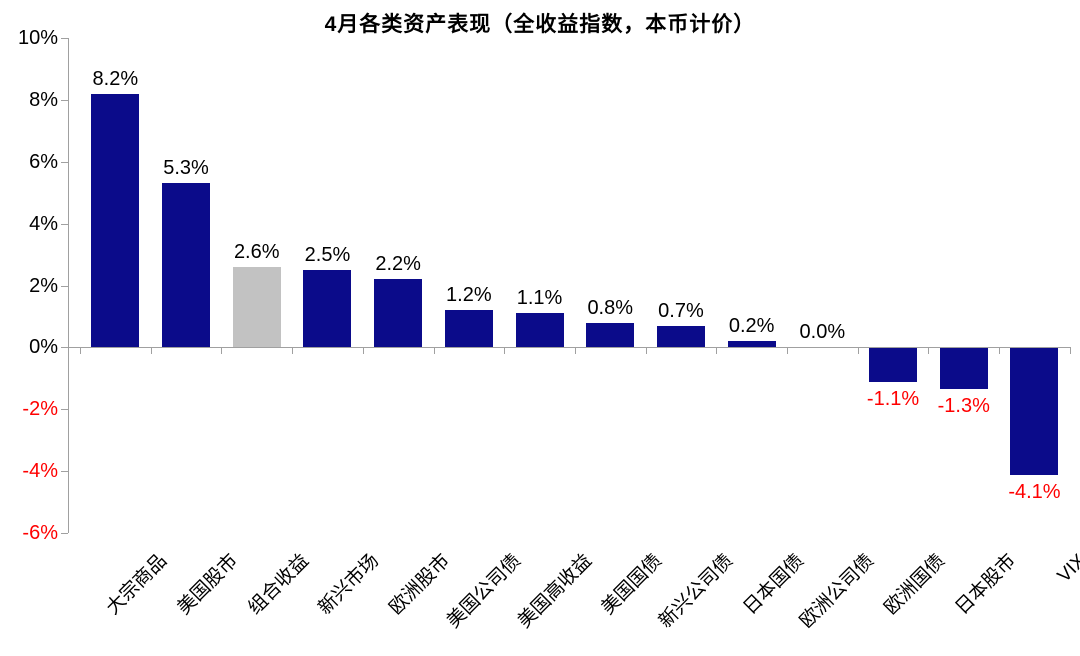 This screenshot has height=656, width=1080. What do you see at coordinates (40, 533) in the screenshot?
I see `y-axis-tick-label: -6%` at bounding box center [40, 533].